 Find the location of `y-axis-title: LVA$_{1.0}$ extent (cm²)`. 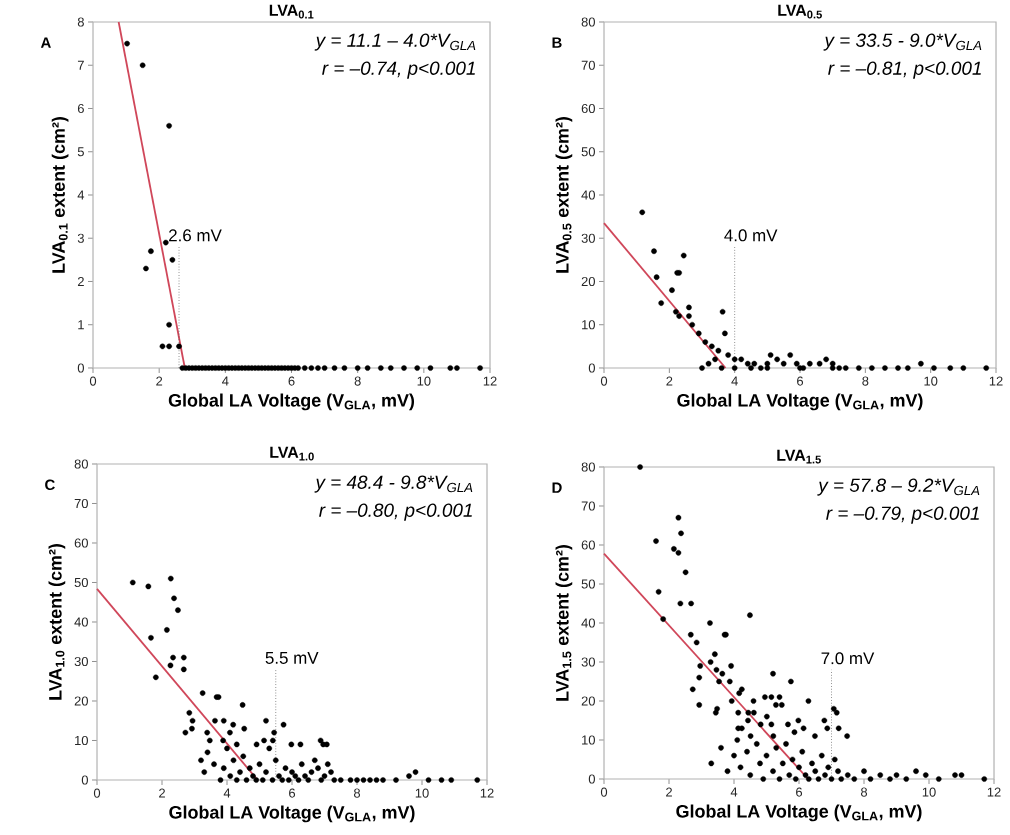

y-axis-title: LVA$_{1.0}$ extent (cm²) is located at coordinates (57, 622).